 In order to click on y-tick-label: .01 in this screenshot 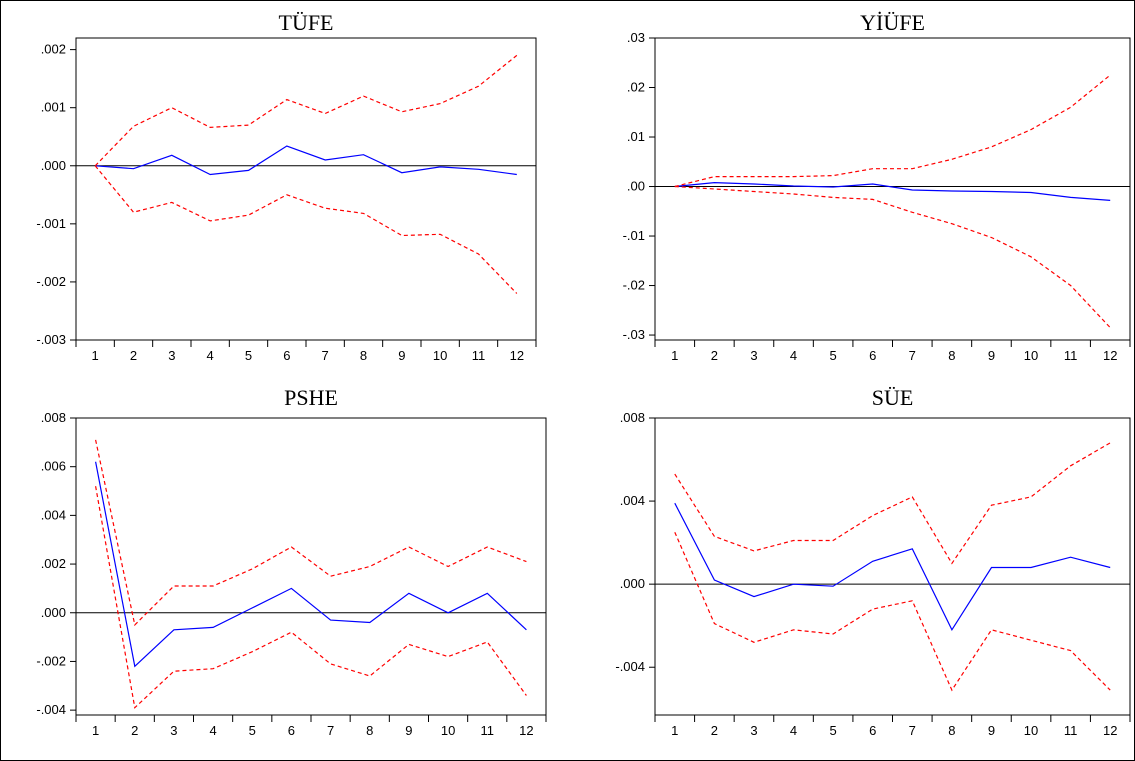, I will do `click(636, 136)`.